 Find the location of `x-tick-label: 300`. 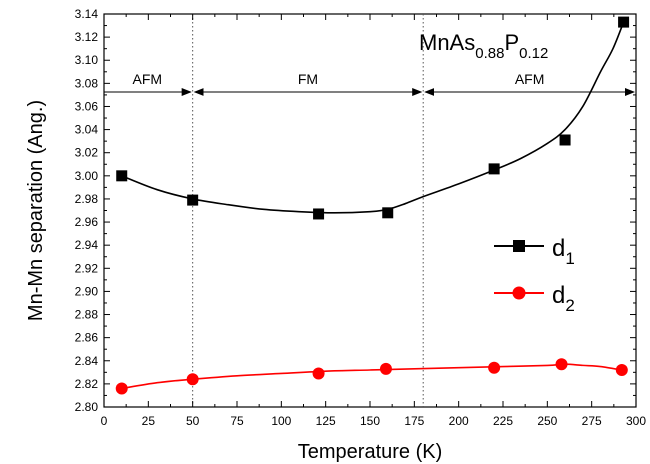

x-tick-label: 300 is located at coordinates (636, 421).